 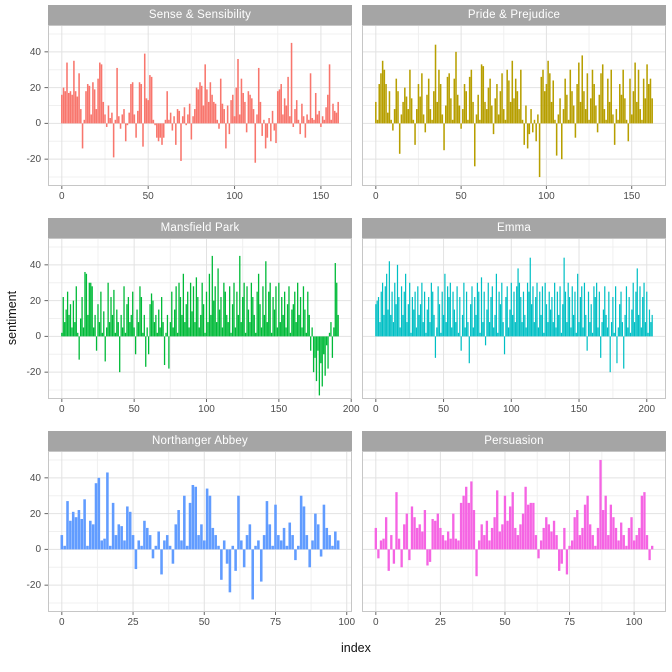 I want to click on facet-title: Mansfield Park, so click(x=200, y=228).